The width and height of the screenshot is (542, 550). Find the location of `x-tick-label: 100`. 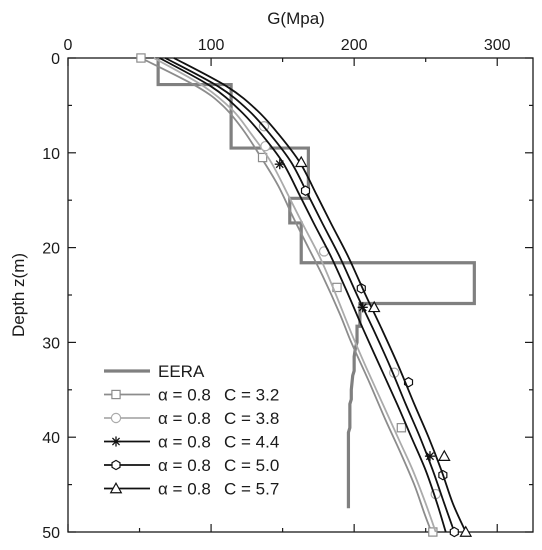

x-tick-label: 100 is located at coordinates (211, 45).